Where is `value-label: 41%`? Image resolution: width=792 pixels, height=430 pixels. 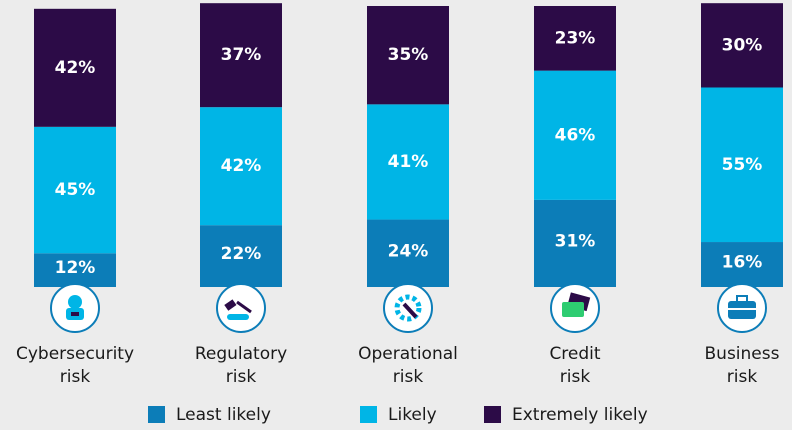
value-label: 41% is located at coordinates (408, 162).